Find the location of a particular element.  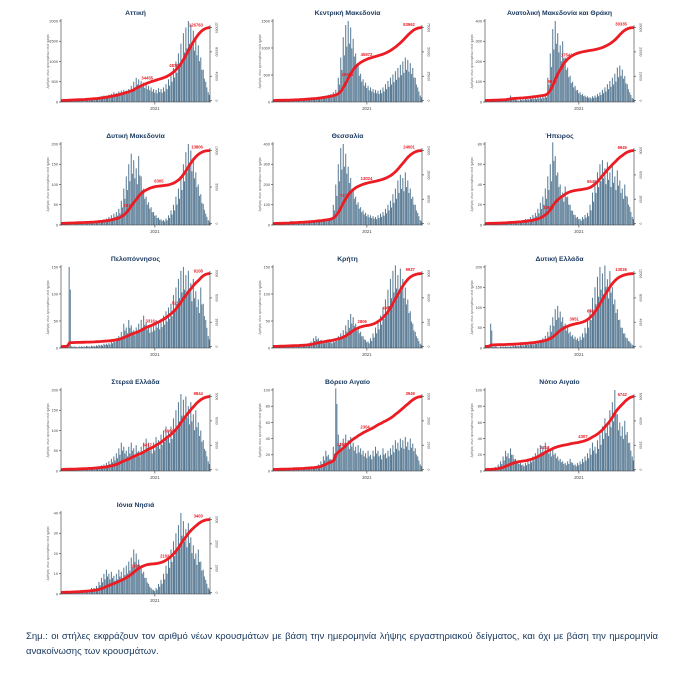

cumulative-annotation: 8945 is located at coordinates (623, 147).